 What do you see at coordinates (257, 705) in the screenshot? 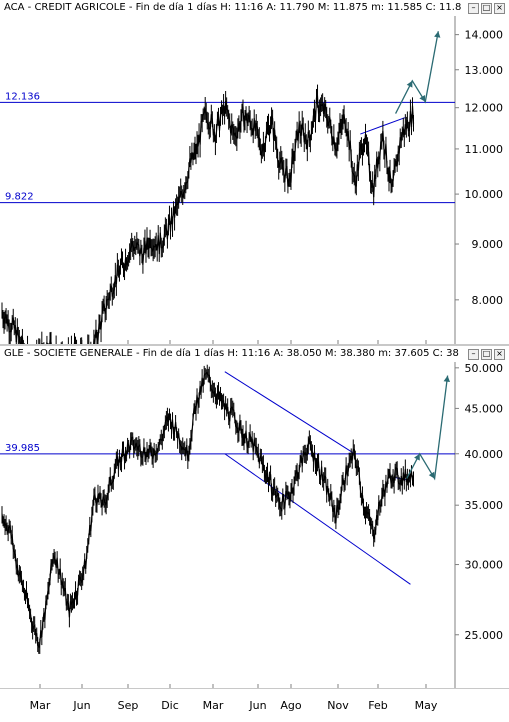
I see `month-label-5: Jun` at bounding box center [257, 705].